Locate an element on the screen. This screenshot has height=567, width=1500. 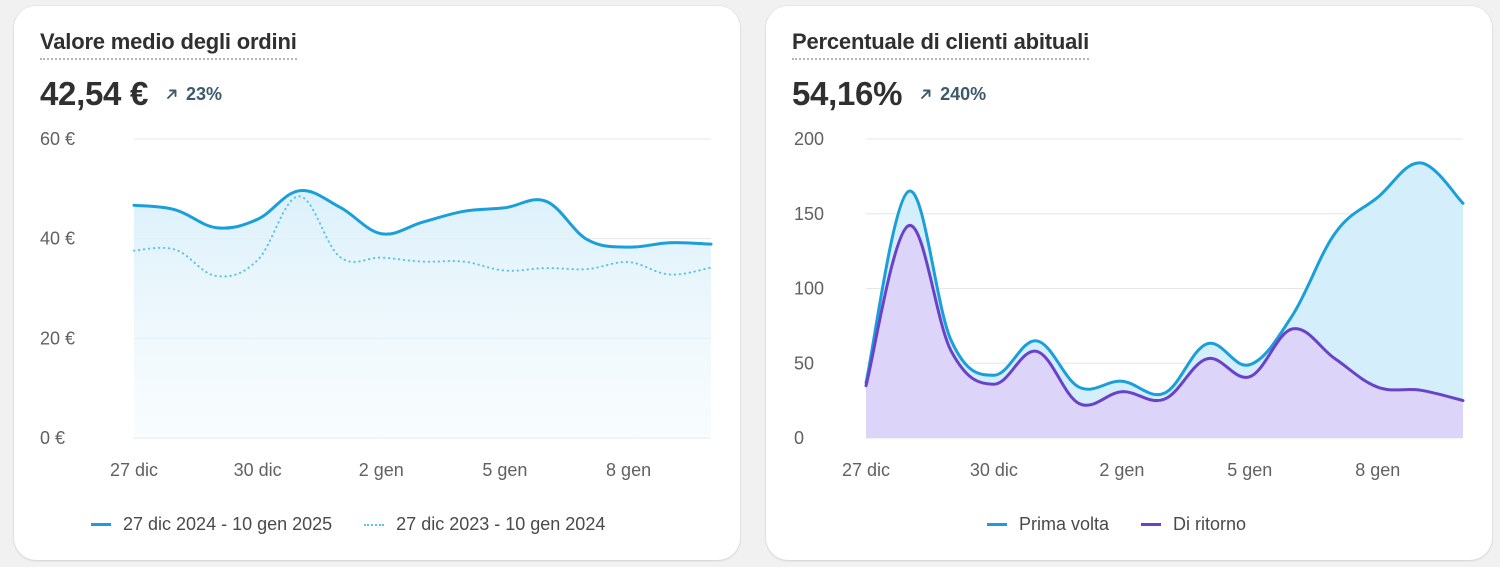
area-di-ritorno is located at coordinates (1164, 331).